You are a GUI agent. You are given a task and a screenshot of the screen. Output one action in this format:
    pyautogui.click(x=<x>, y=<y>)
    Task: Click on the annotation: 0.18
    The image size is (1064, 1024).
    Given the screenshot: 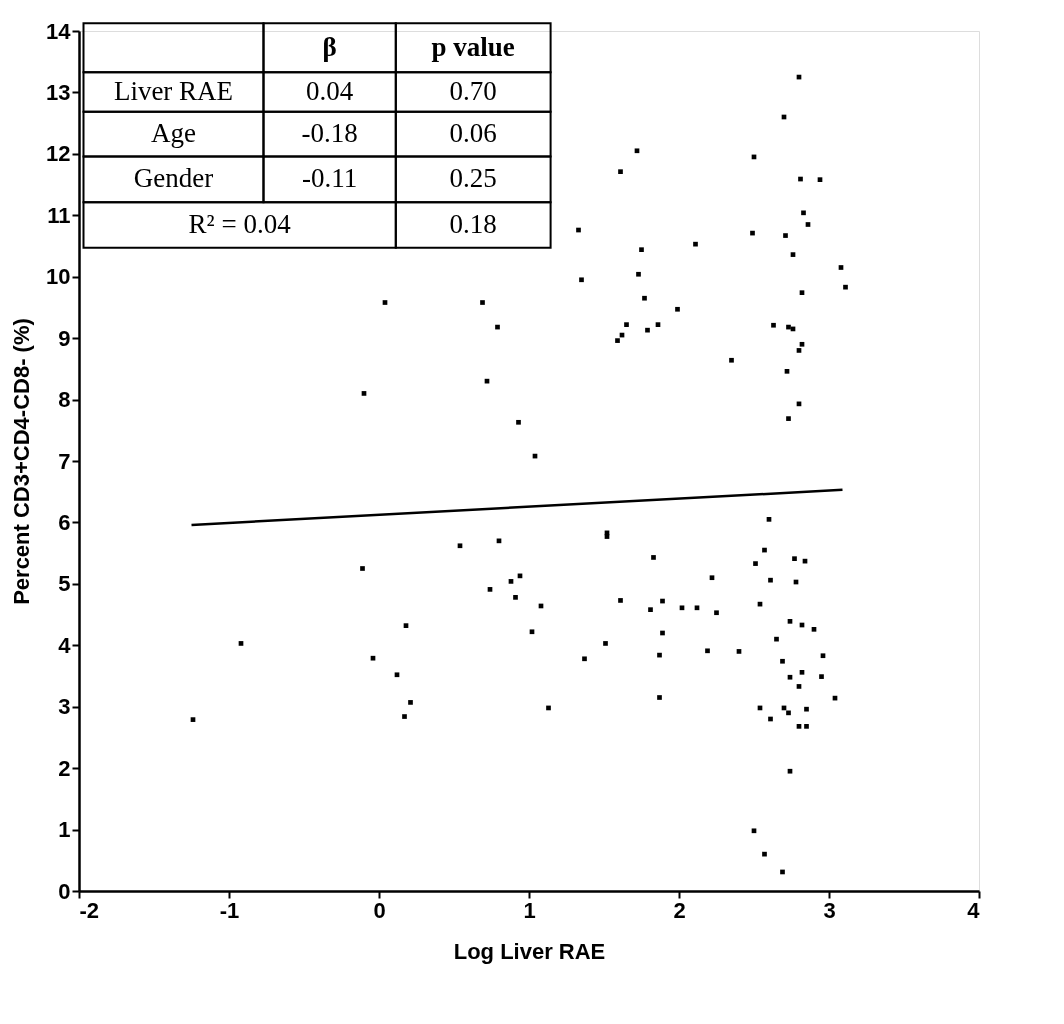 What is the action you would take?
    pyautogui.click(x=473, y=223)
    